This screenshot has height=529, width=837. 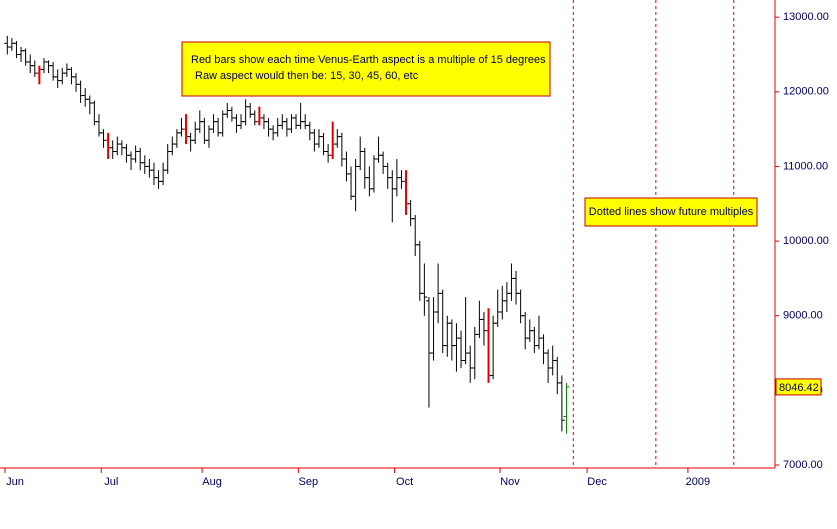 What do you see at coordinates (805, 166) in the screenshot?
I see `y-tick-label: 11000.00` at bounding box center [805, 166].